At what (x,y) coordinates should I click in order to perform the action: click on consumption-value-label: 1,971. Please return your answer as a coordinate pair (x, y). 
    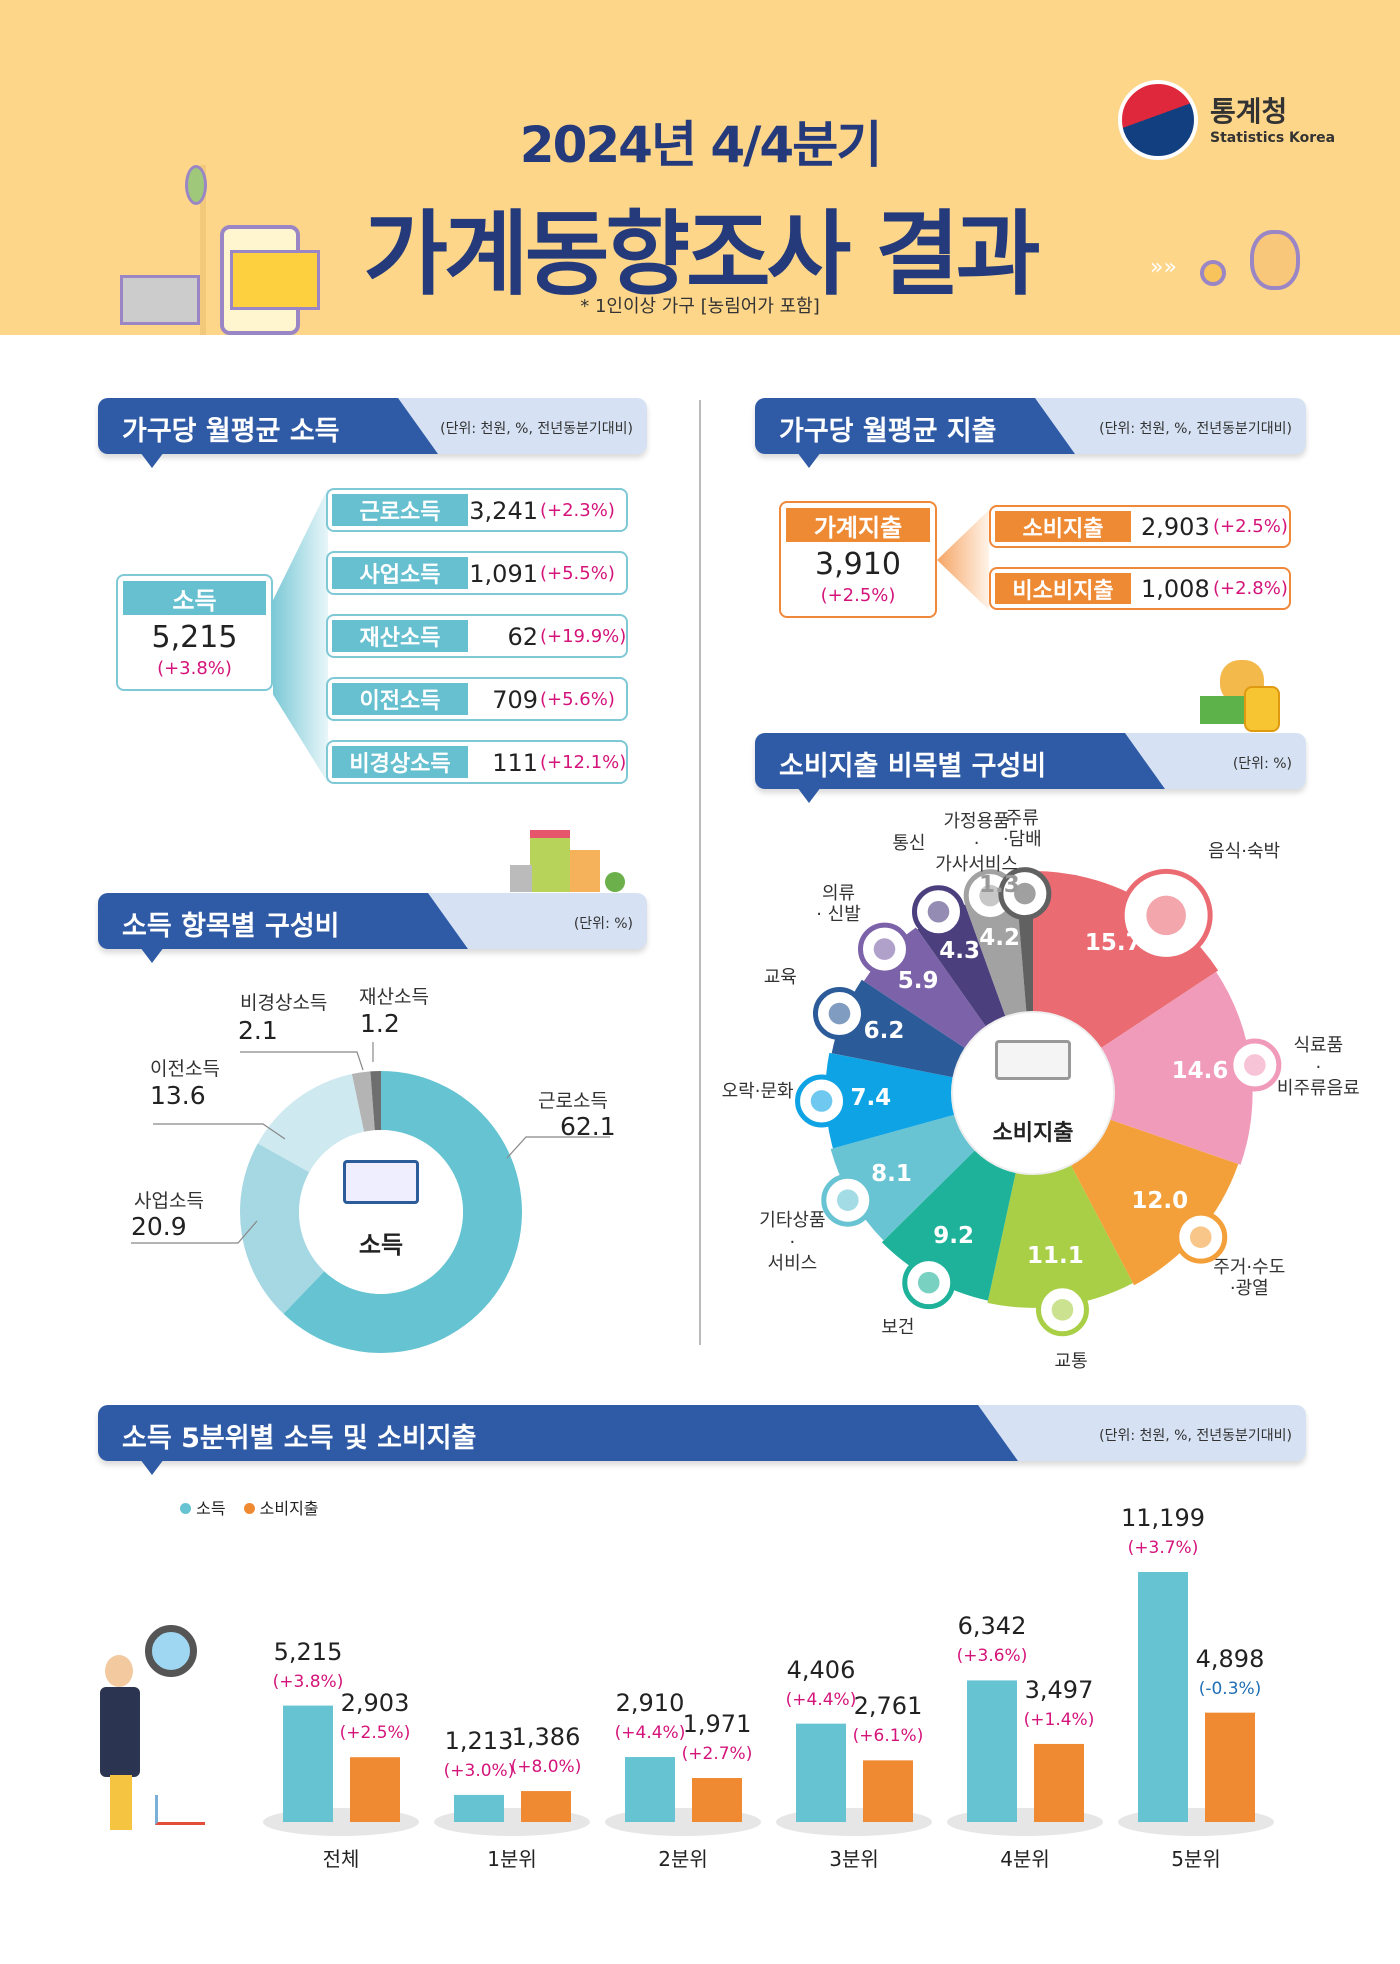
    Looking at the image, I should click on (717, 1724).